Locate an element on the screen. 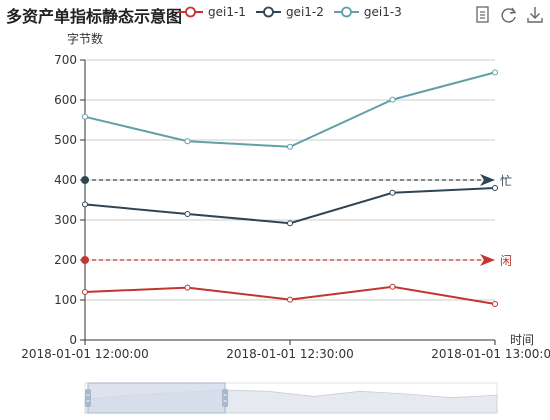 The width and height of the screenshot is (550, 420). y-tick-label: 600 is located at coordinates (65, 100).